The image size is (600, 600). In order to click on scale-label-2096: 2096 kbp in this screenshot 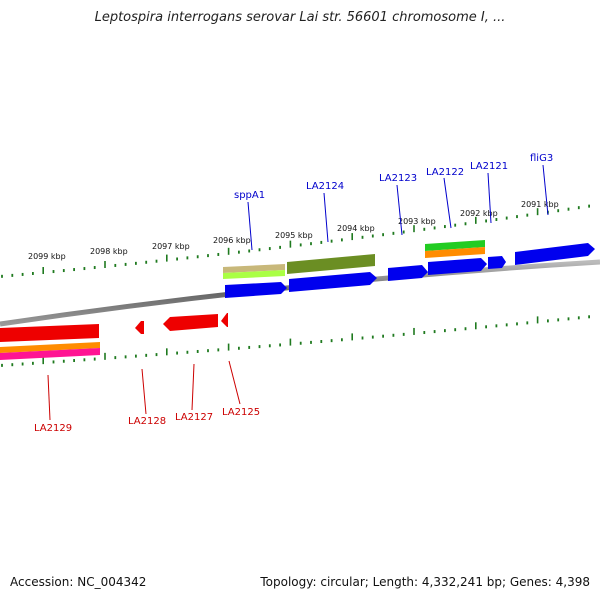, I will do `click(232, 240)`.